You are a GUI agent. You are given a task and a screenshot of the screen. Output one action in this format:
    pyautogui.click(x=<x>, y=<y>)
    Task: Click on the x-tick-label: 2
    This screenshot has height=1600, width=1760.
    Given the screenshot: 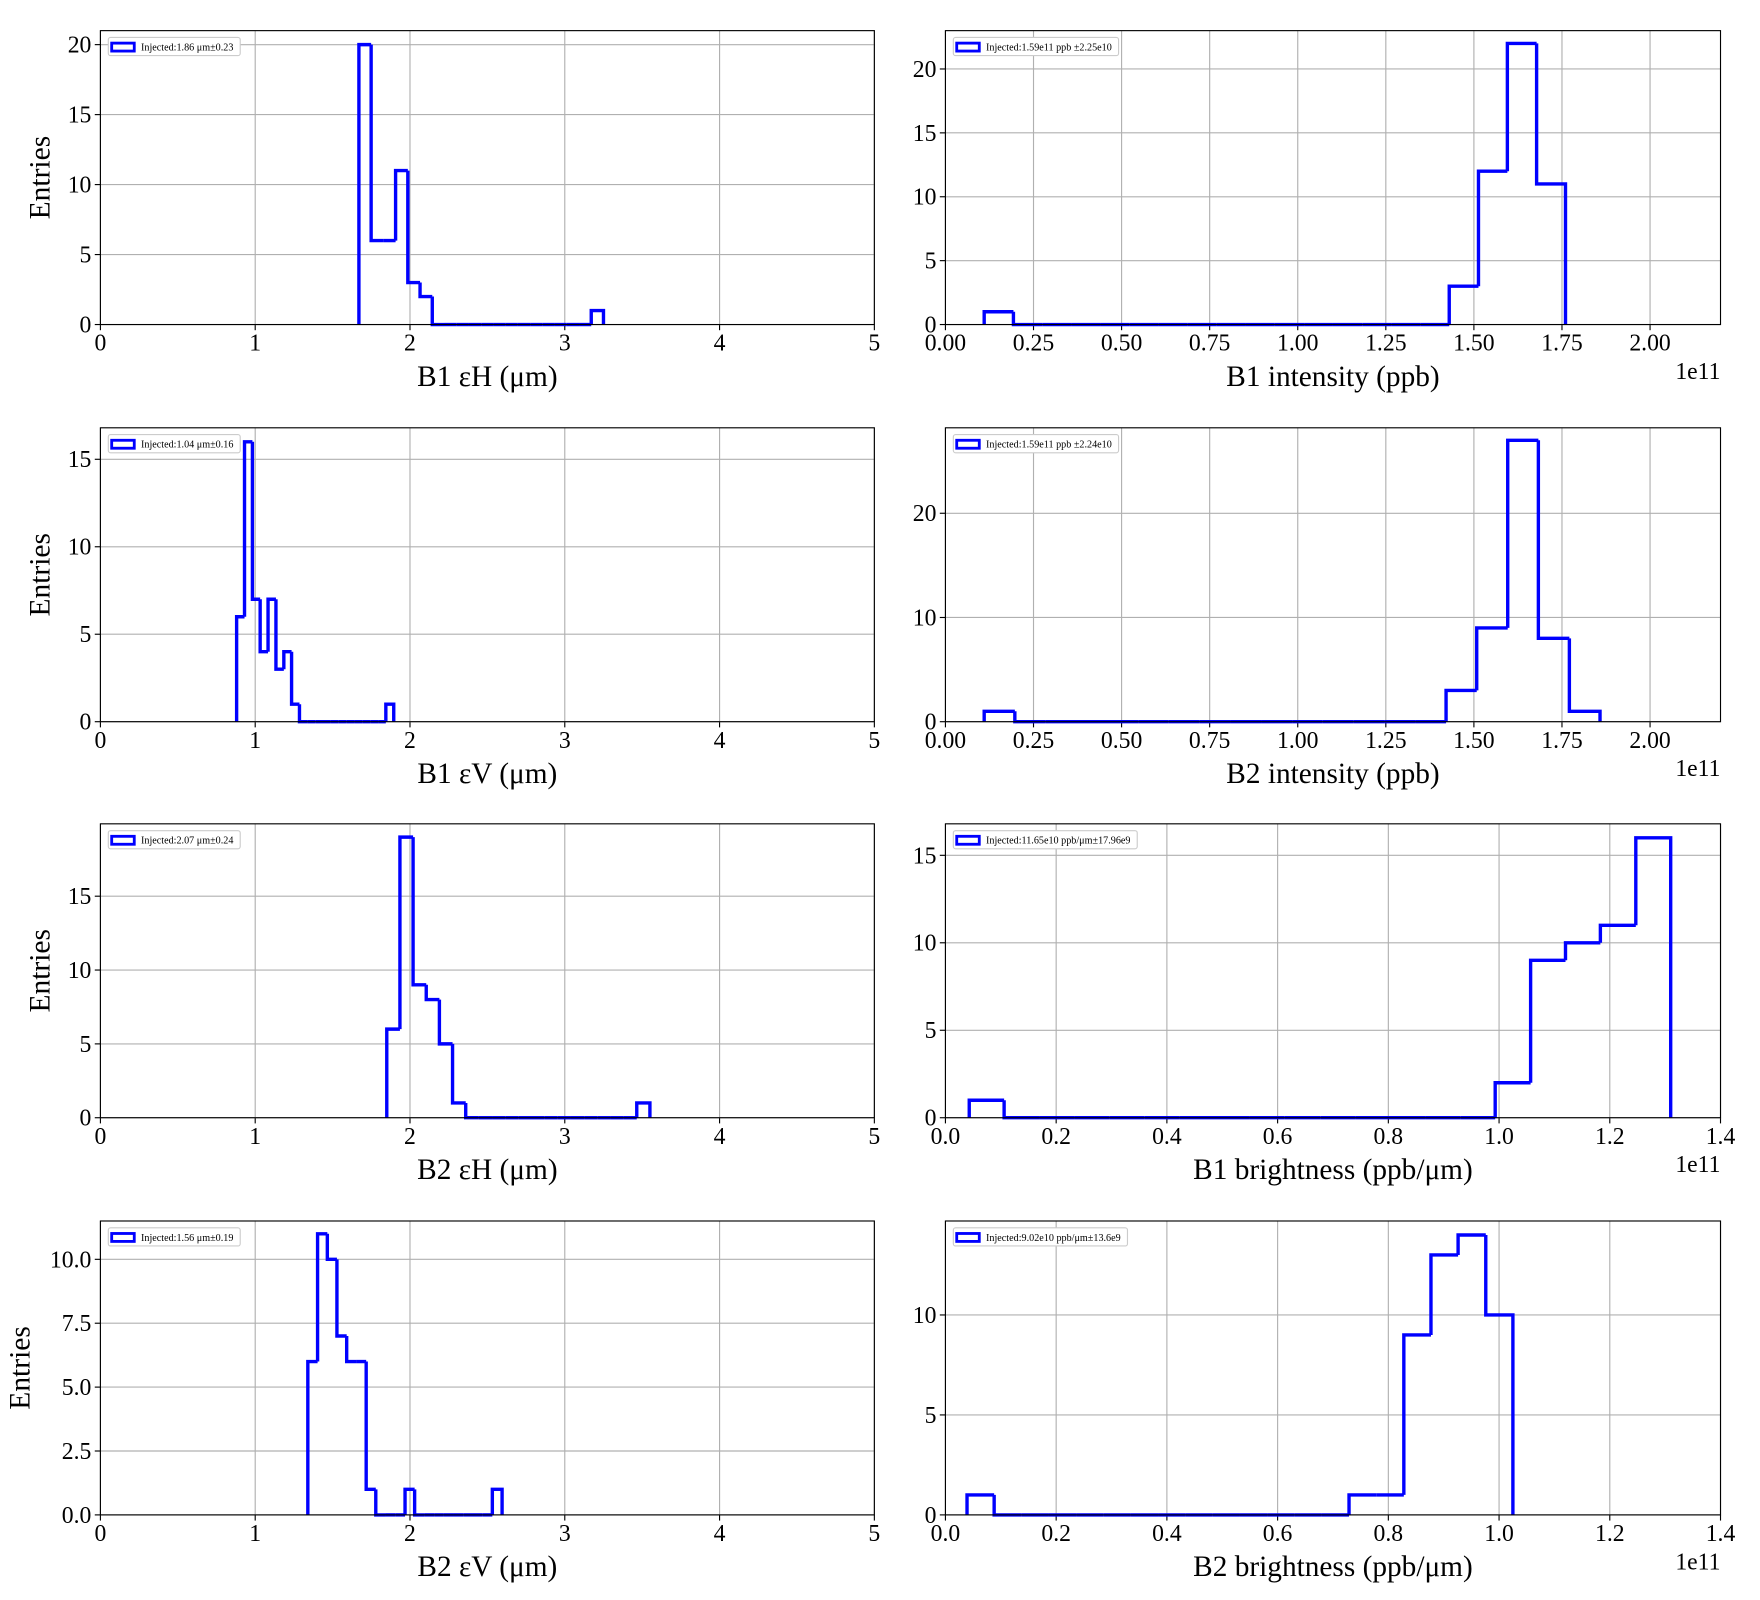 What is the action you would take?
    pyautogui.click(x=410, y=741)
    